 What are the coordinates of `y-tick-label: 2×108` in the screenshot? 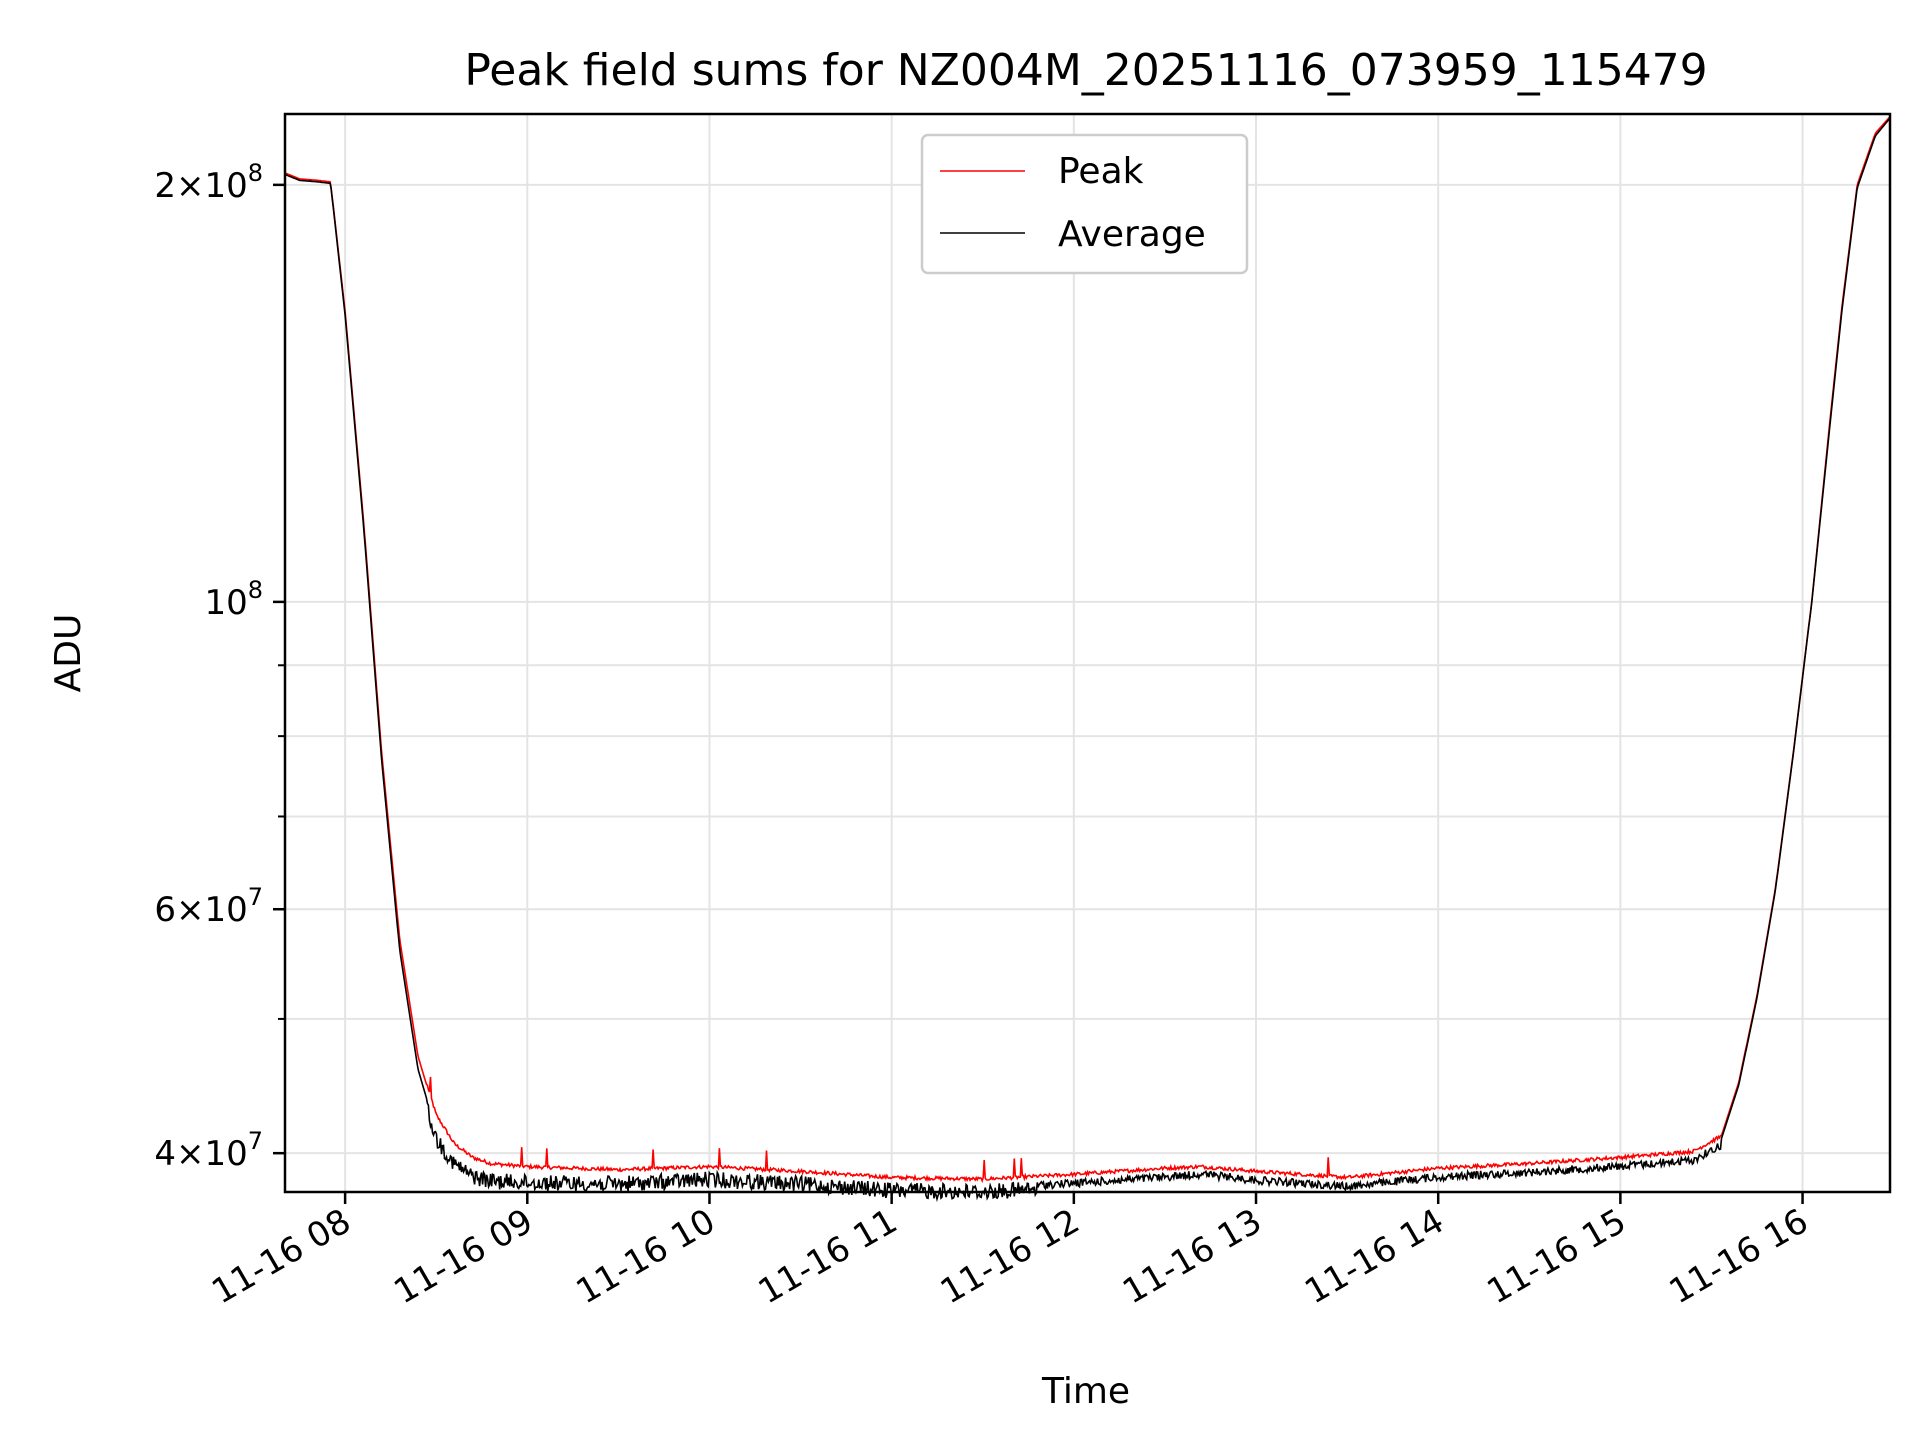 It's located at (208, 182).